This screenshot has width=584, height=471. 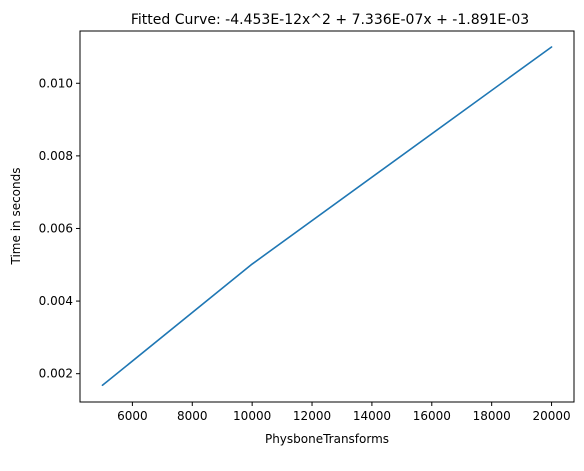 What do you see at coordinates (432, 416) in the screenshot?
I see `x-tick-label: 16000` at bounding box center [432, 416].